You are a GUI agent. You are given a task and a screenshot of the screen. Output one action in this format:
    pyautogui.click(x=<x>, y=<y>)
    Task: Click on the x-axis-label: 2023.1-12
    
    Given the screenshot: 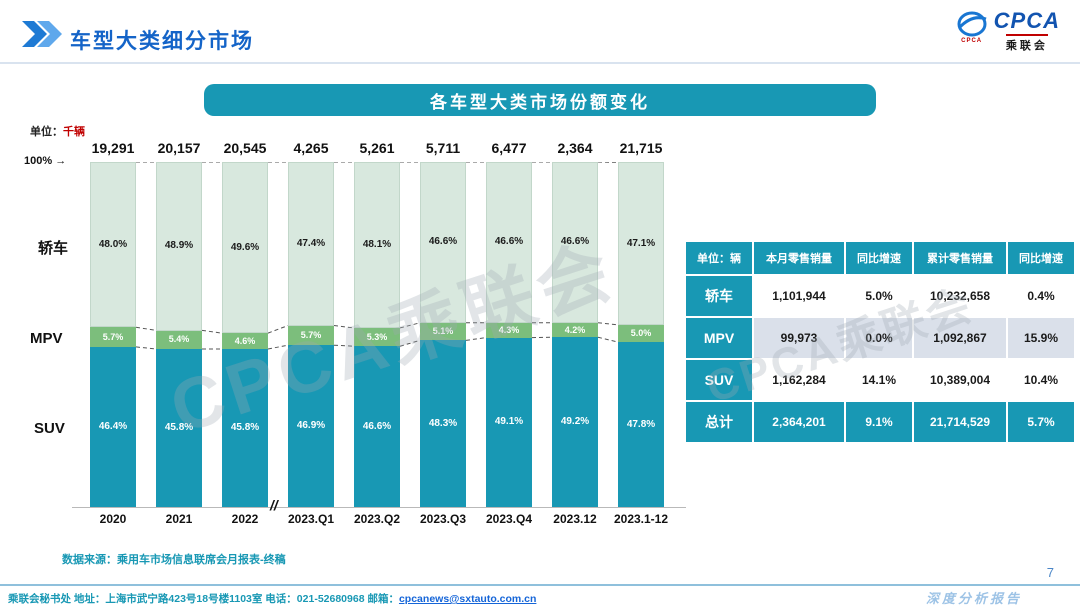 What is the action you would take?
    pyautogui.click(x=641, y=519)
    